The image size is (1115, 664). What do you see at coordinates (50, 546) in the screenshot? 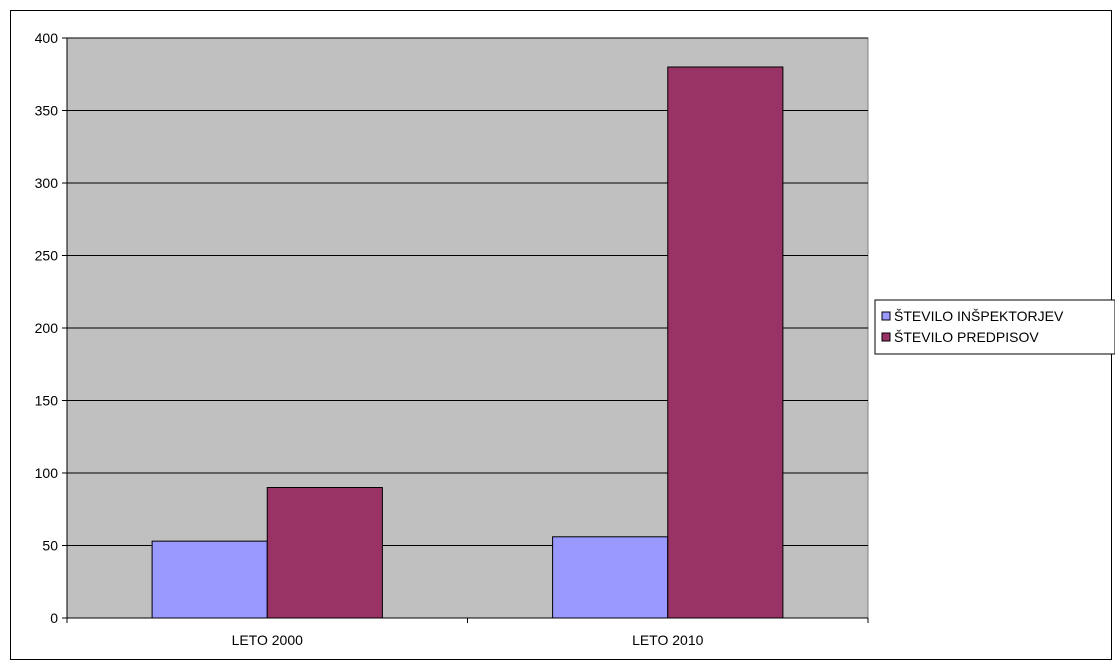
I see `y-tick-label: 50` at bounding box center [50, 546].